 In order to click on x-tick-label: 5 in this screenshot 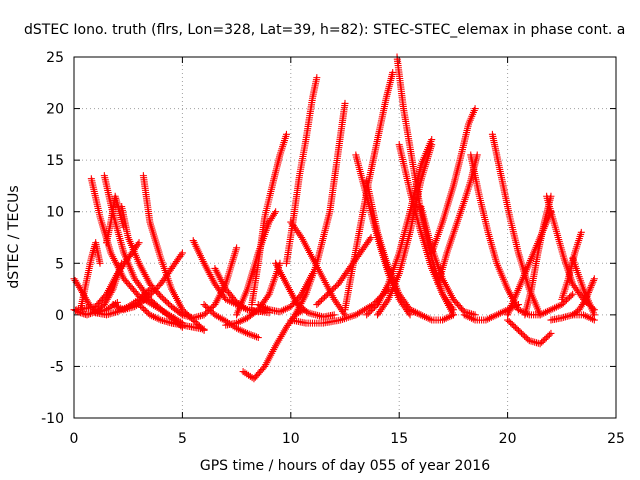, I will do `click(182, 439)`.